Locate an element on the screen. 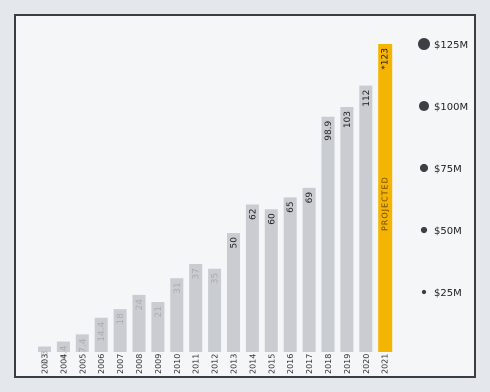  bar-value-label: 37 is located at coordinates (197, 273).